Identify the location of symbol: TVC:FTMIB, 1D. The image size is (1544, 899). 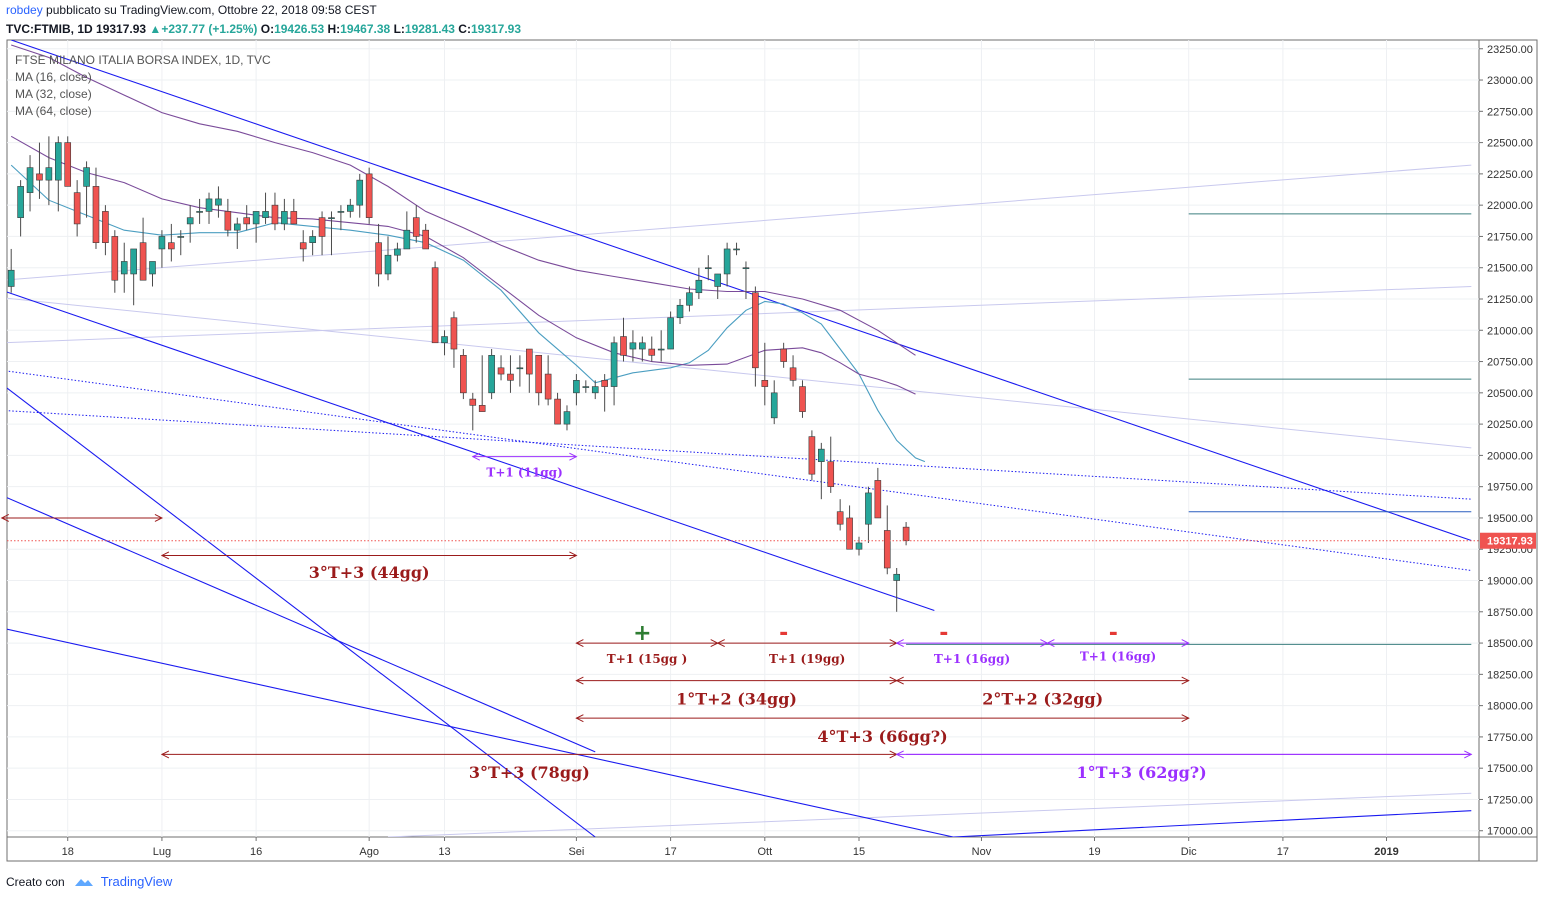
(49, 29).